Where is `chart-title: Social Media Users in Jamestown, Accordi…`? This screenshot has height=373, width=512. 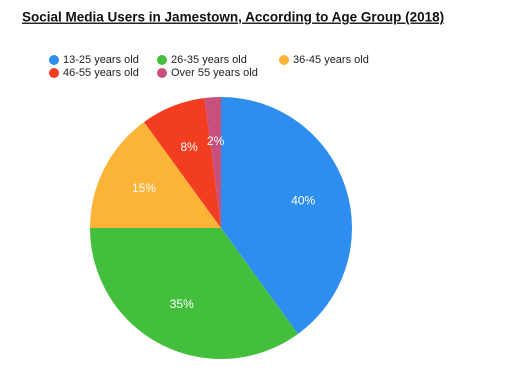
chart-title: Social Media Users in Jamestown, Accordi… is located at coordinates (233, 17).